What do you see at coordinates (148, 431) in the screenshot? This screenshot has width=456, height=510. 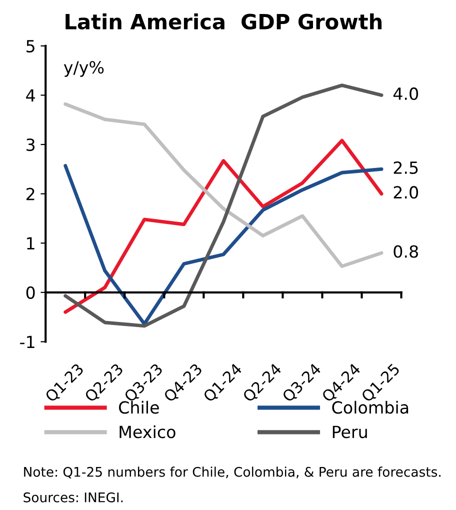 I see `legend-label: Mexico` at bounding box center [148, 431].